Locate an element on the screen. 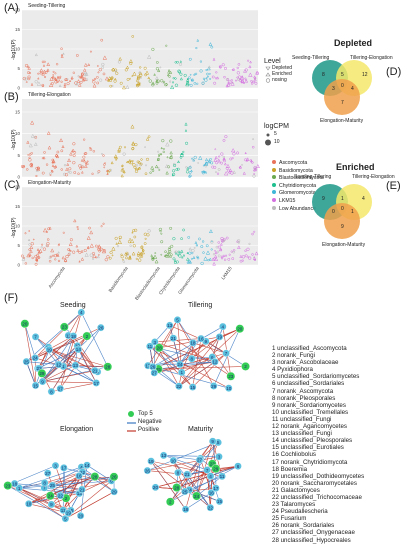 The width and height of the screenshot is (416, 550). otu-list-item: 10 unclassified_Tremellales is located at coordinates (310, 412).